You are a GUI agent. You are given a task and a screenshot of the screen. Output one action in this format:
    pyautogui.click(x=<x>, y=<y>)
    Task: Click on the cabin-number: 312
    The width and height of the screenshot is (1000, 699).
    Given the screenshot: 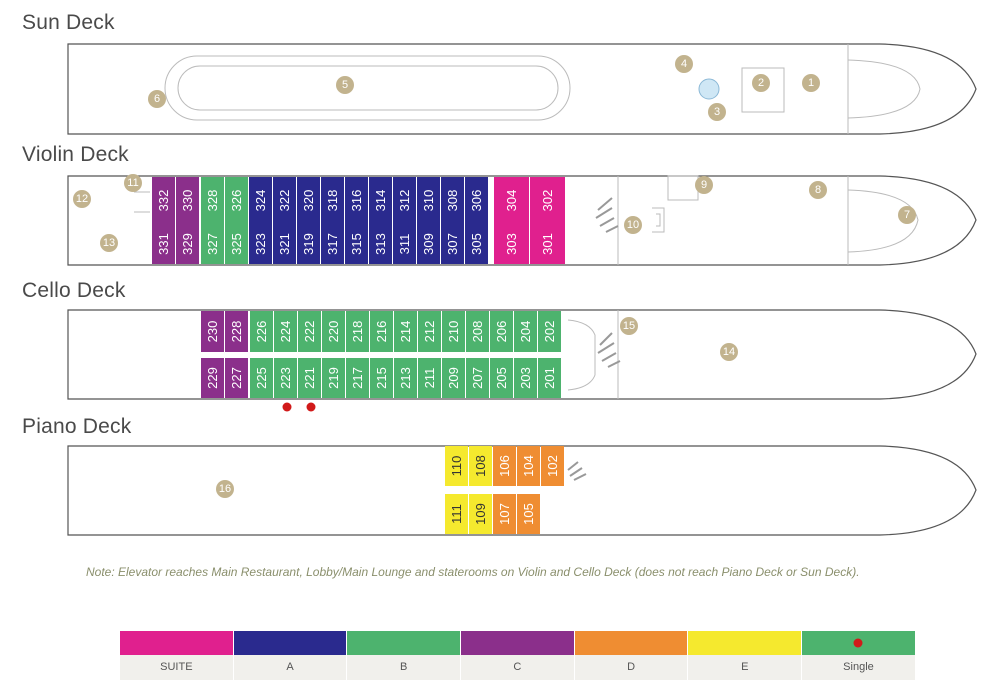 What is the action you would take?
    pyautogui.click(x=404, y=201)
    